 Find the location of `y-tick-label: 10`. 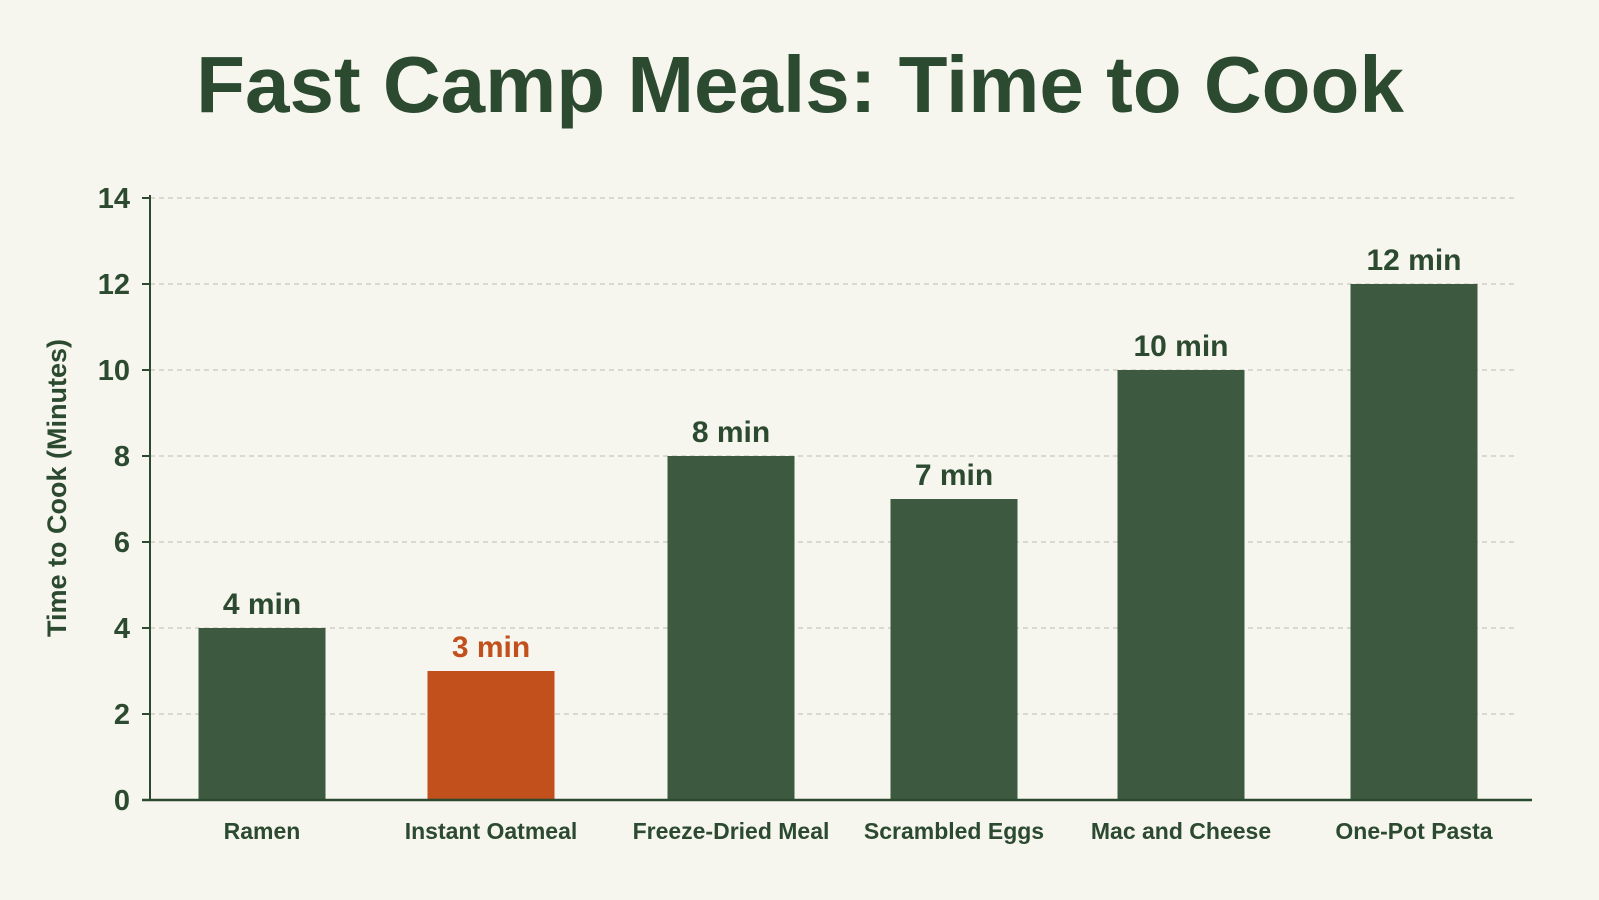

y-tick-label: 10 is located at coordinates (114, 371).